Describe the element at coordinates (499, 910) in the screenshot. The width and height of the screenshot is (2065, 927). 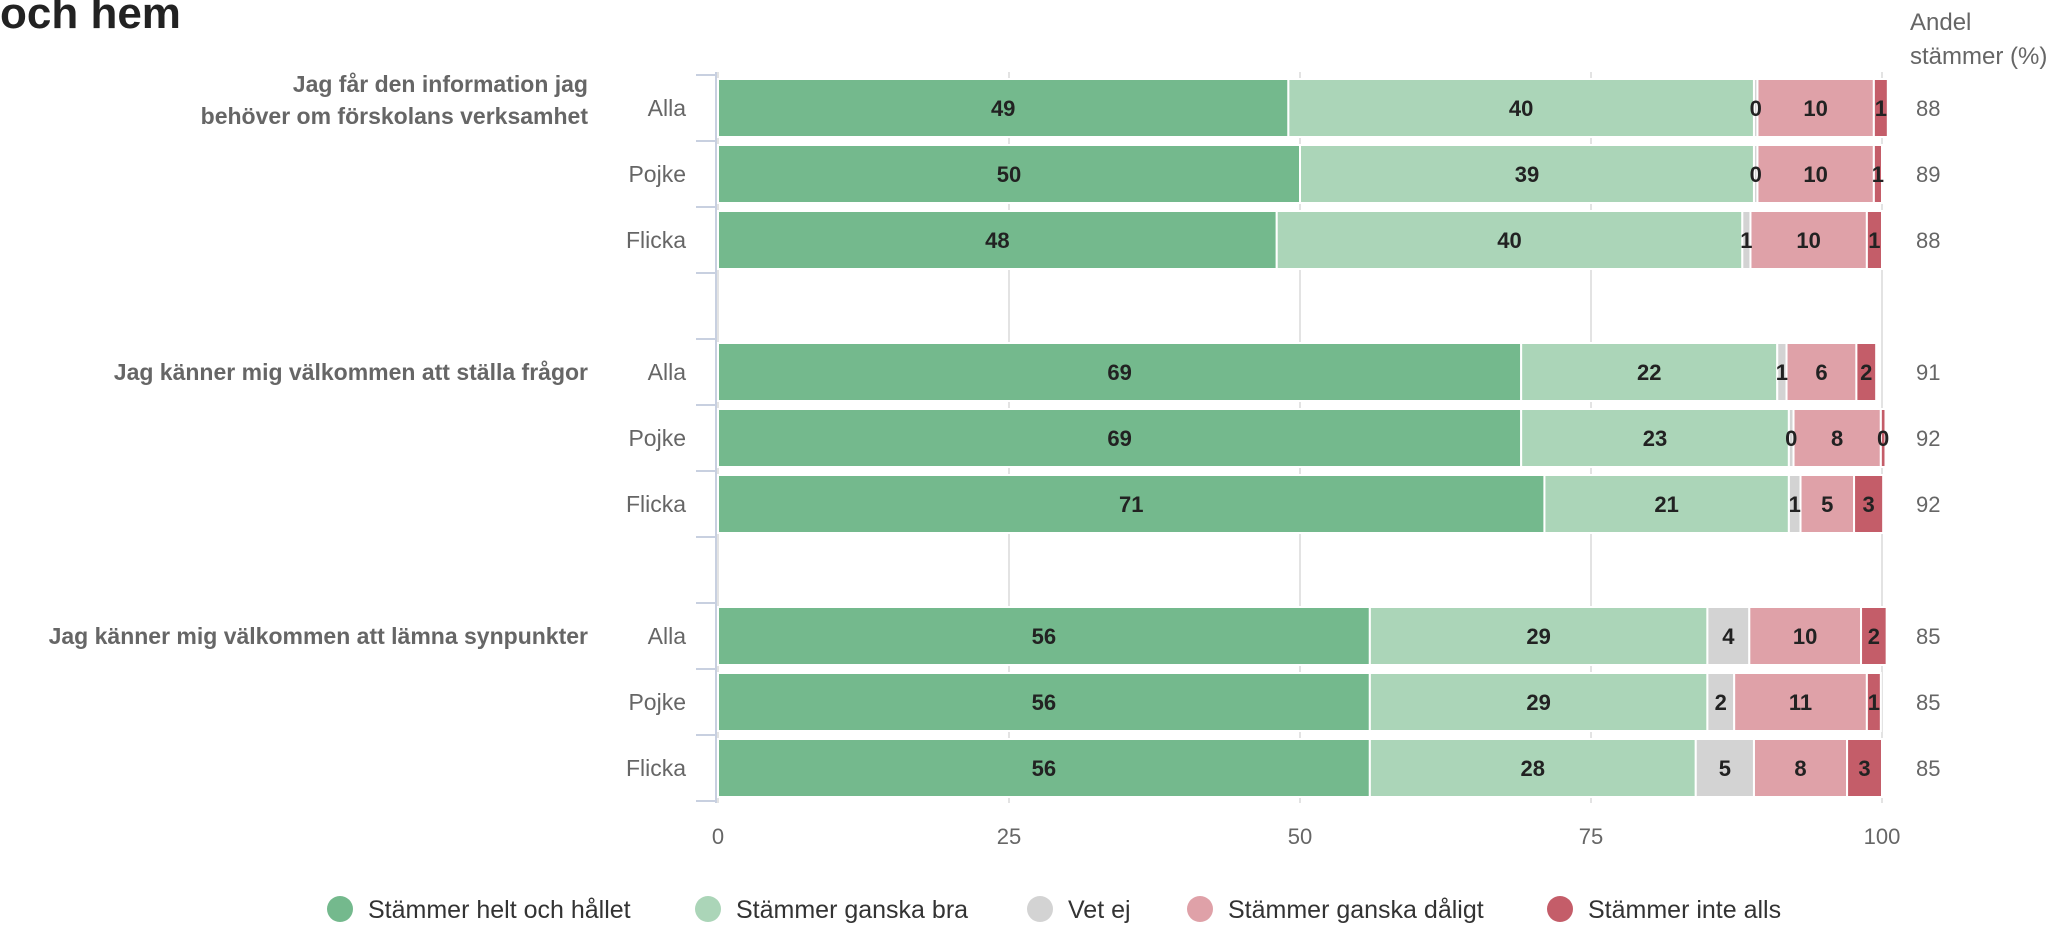
I see `legend-label: Stämmer helt och hållet` at that location.